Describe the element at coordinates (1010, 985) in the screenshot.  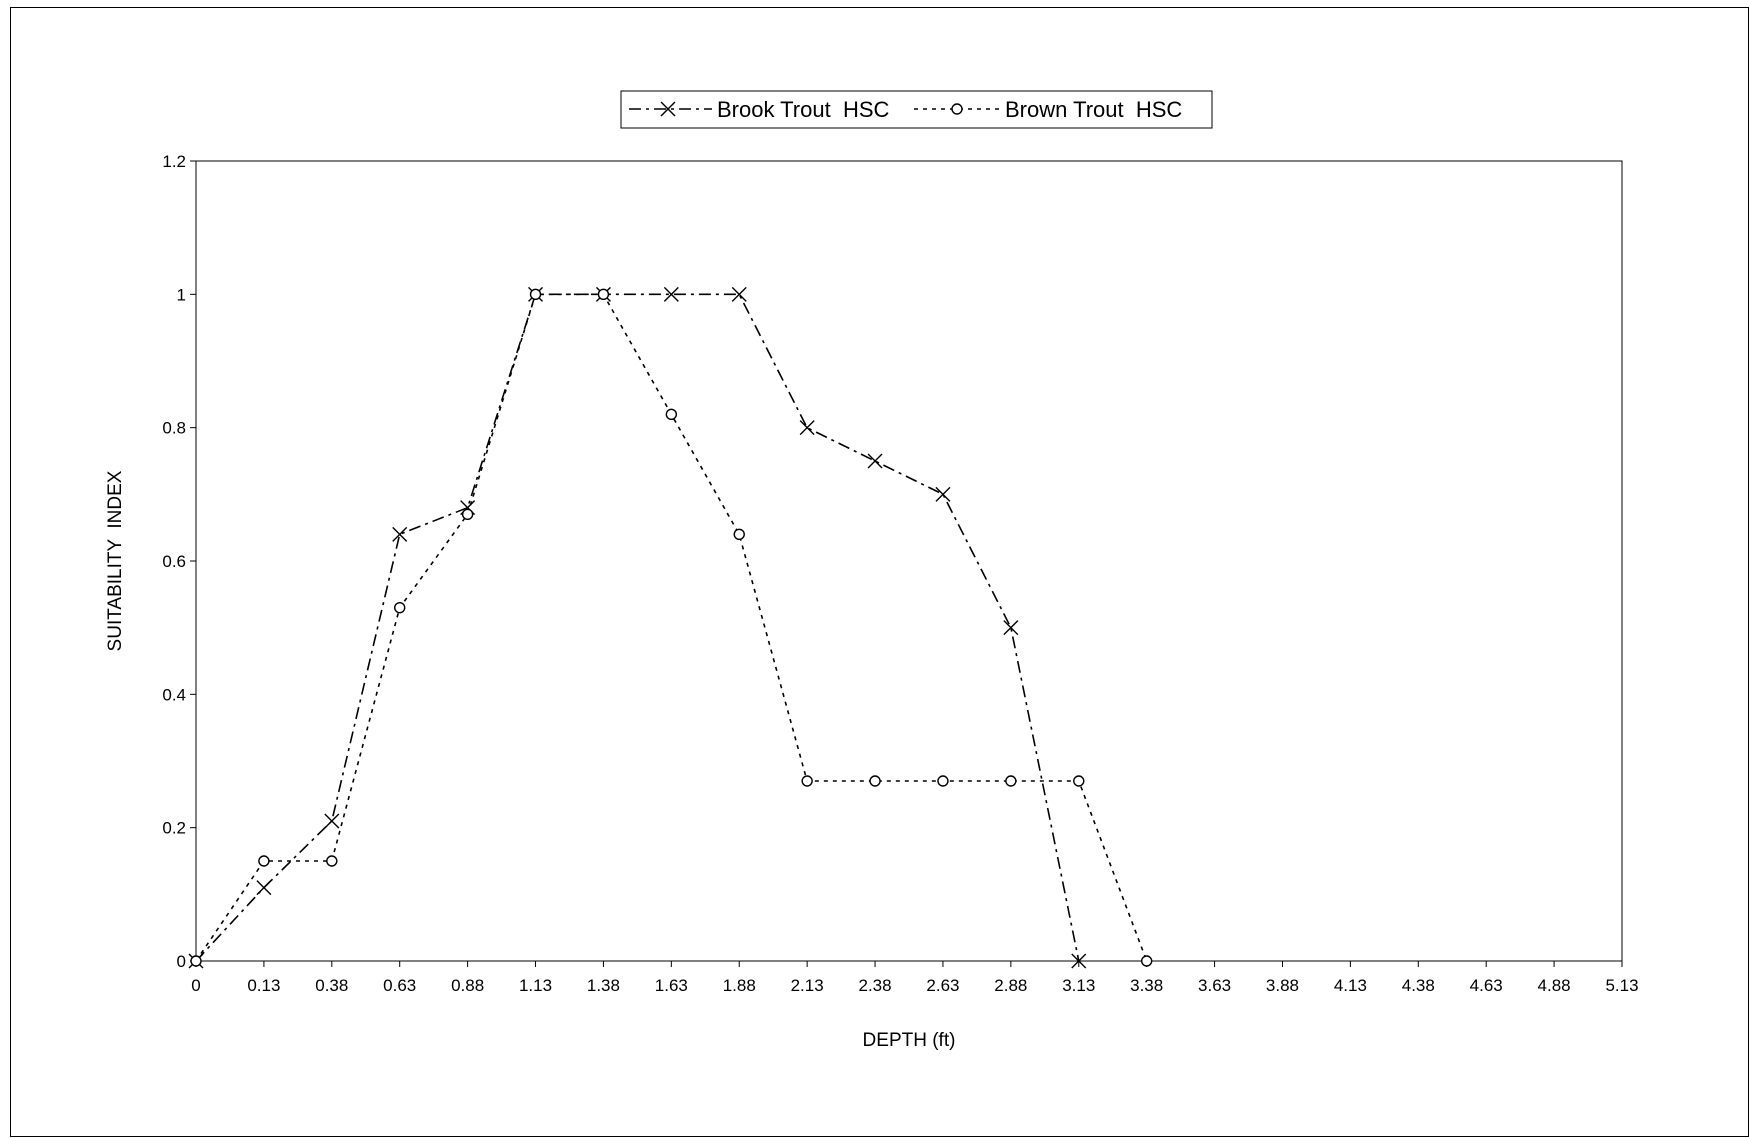
I see `x-tick-label: 2.88` at that location.